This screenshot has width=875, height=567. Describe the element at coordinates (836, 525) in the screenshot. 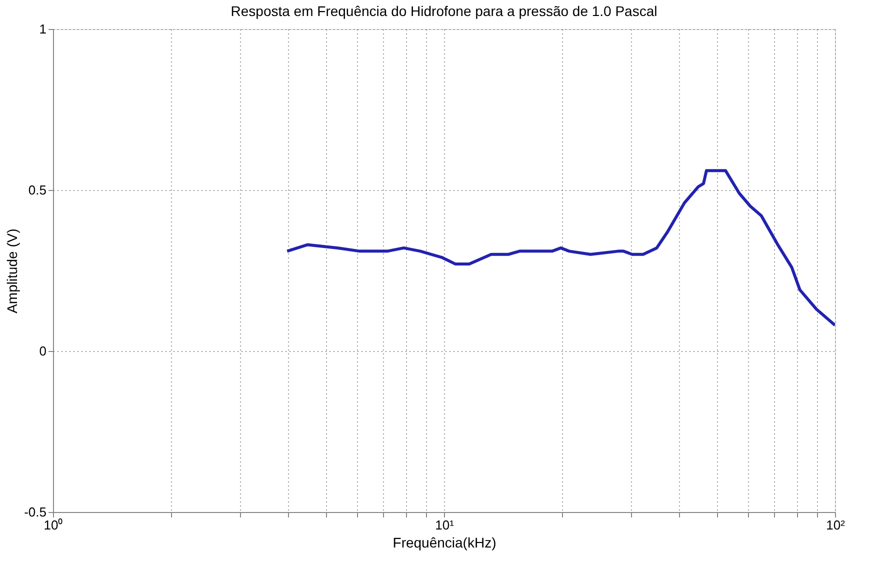

I see `x-tick-label: 10²` at that location.